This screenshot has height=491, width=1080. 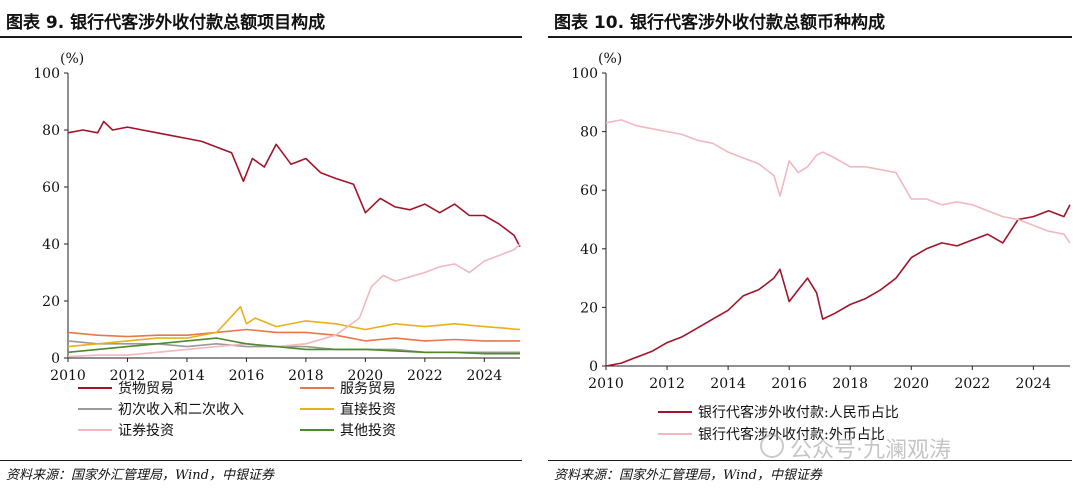 I want to click on legend-label: 货物贸易, so click(x=146, y=388).